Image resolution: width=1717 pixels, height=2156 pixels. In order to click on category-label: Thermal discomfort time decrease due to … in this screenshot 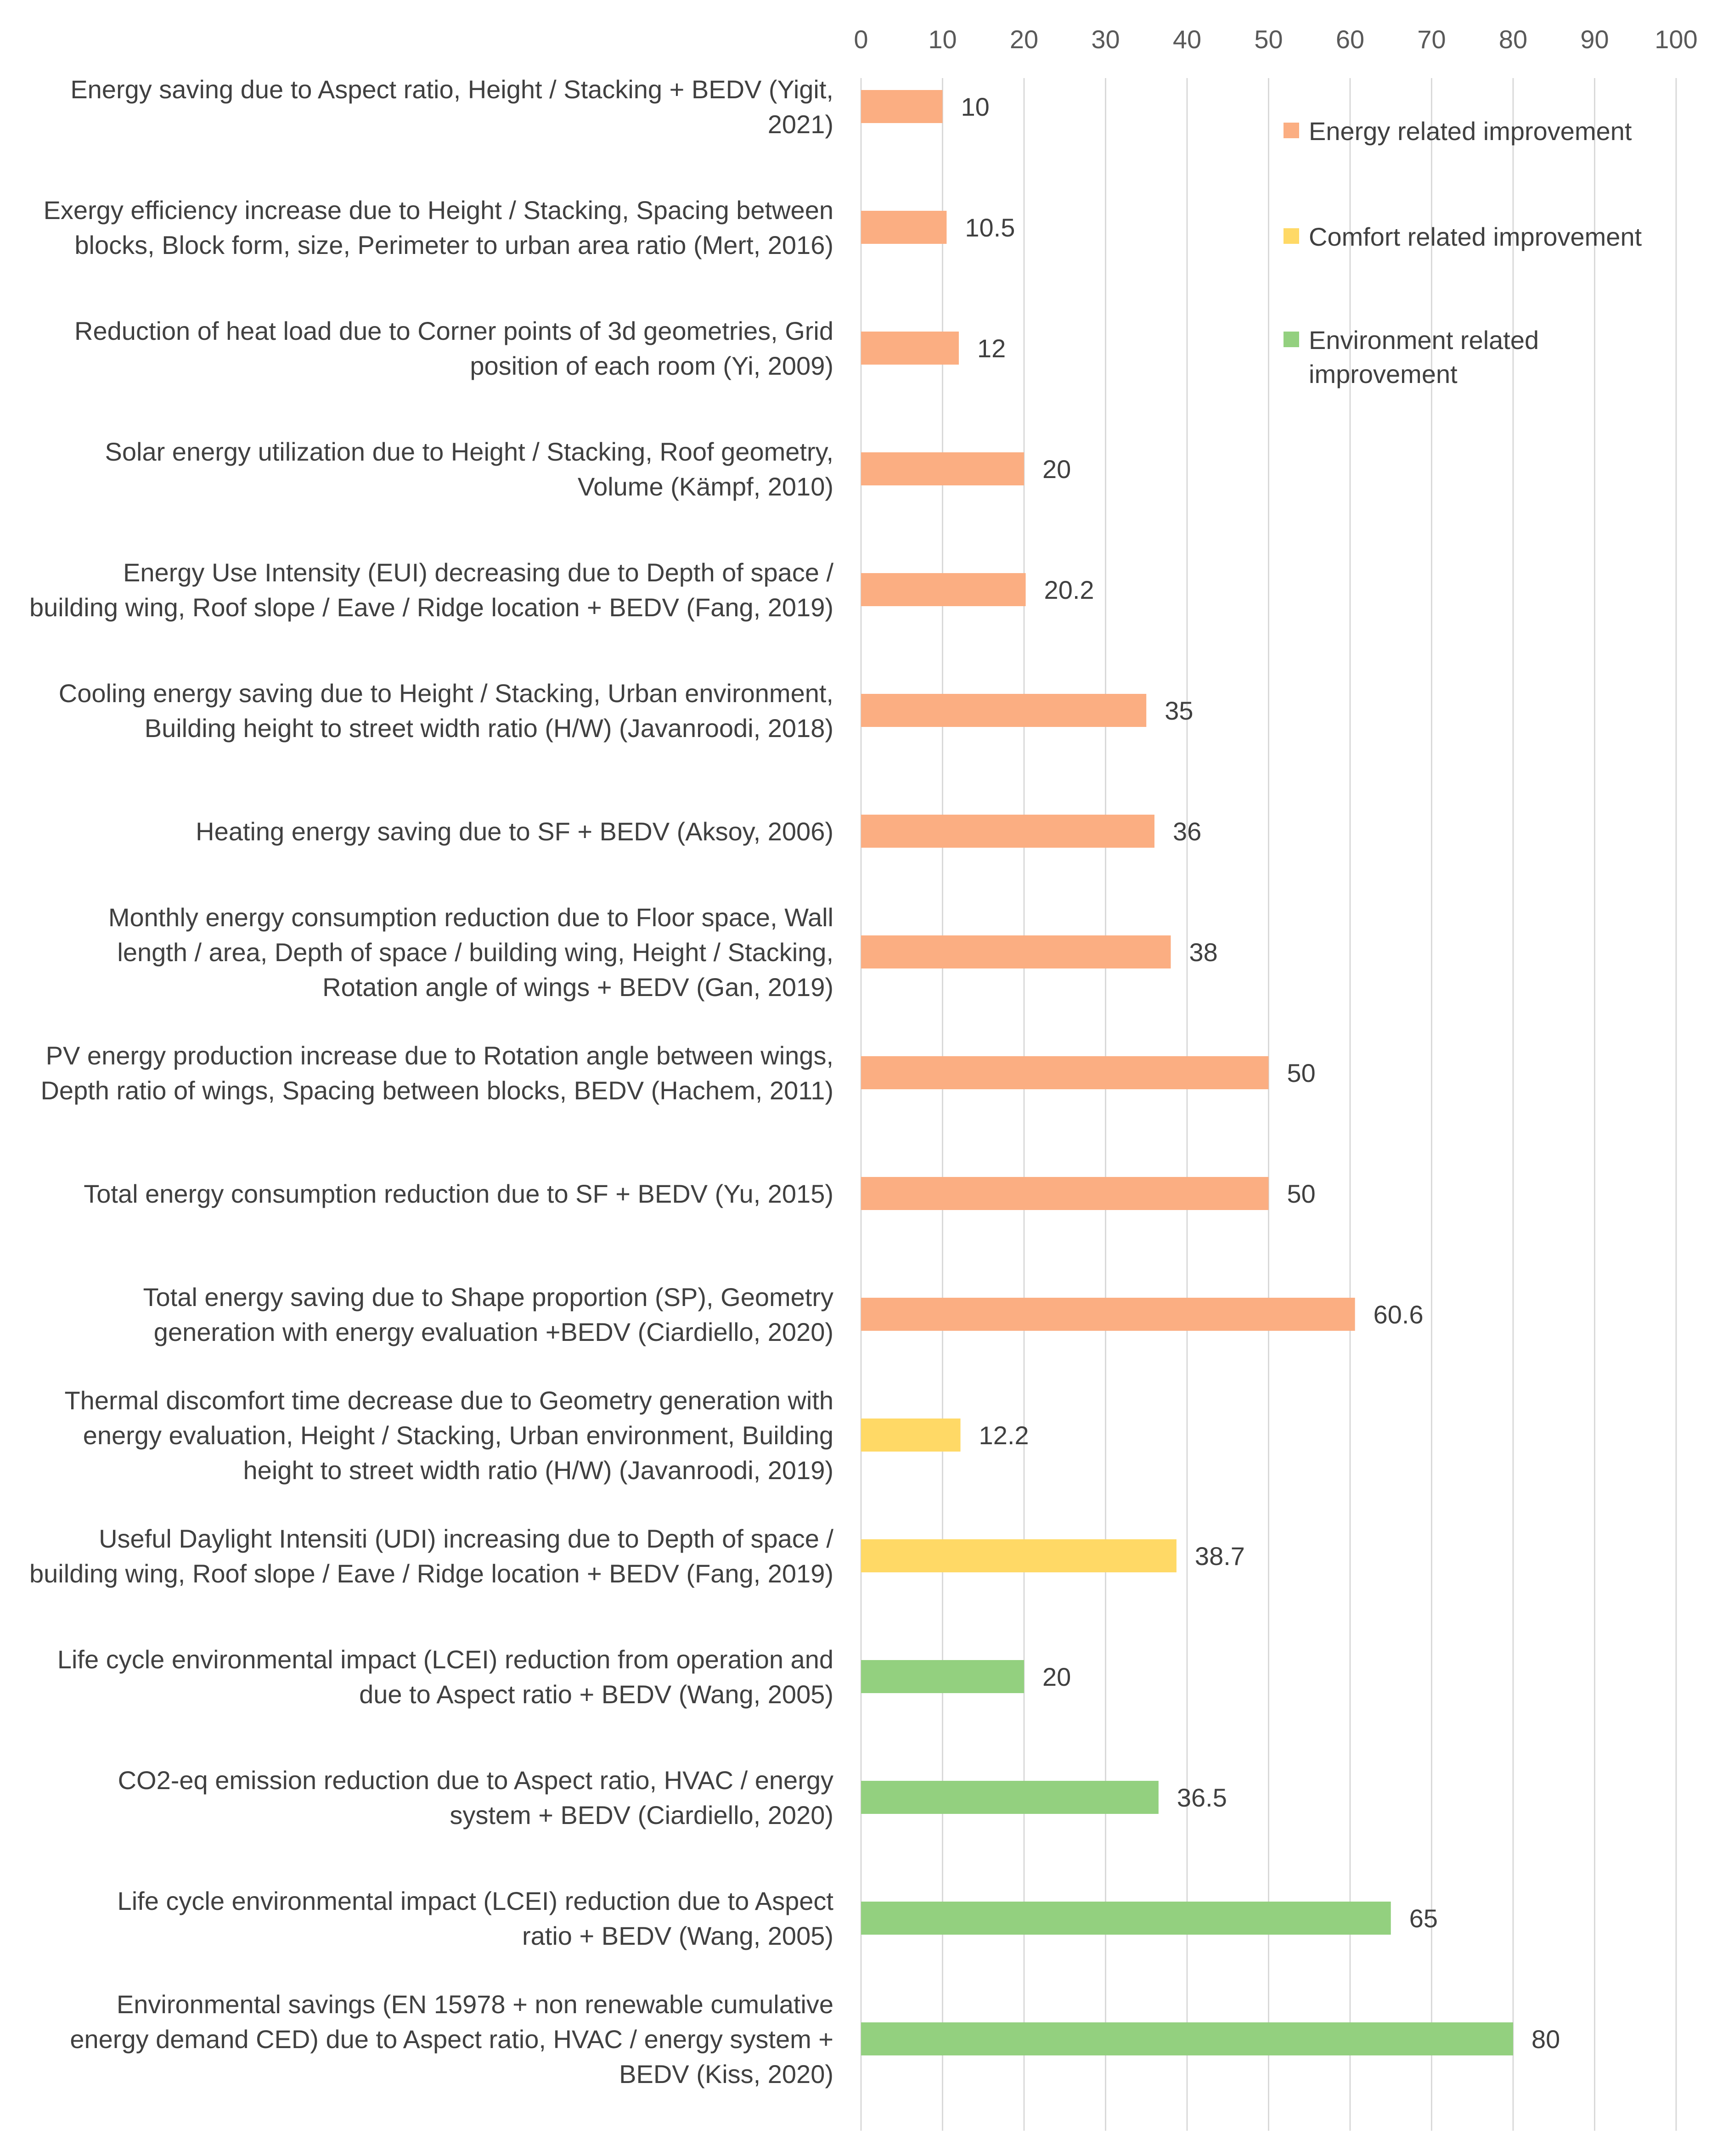, I will do `click(448, 1435)`.